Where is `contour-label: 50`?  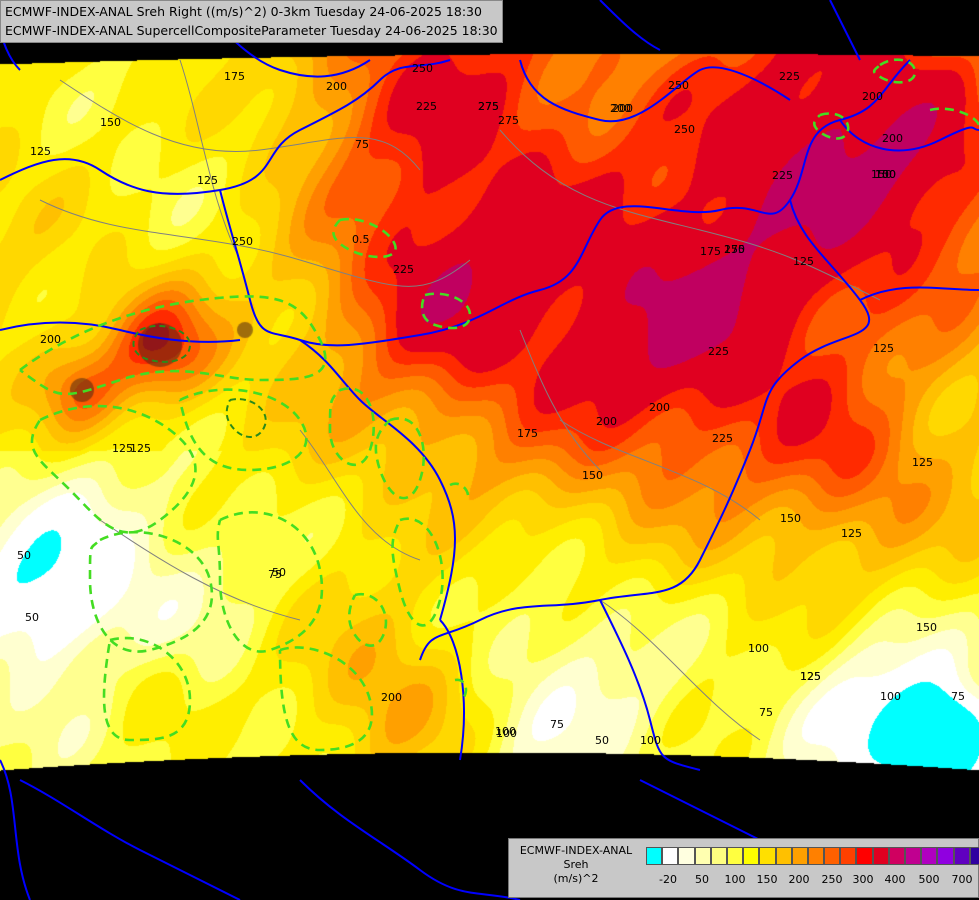 contour-label: 50 is located at coordinates (602, 740).